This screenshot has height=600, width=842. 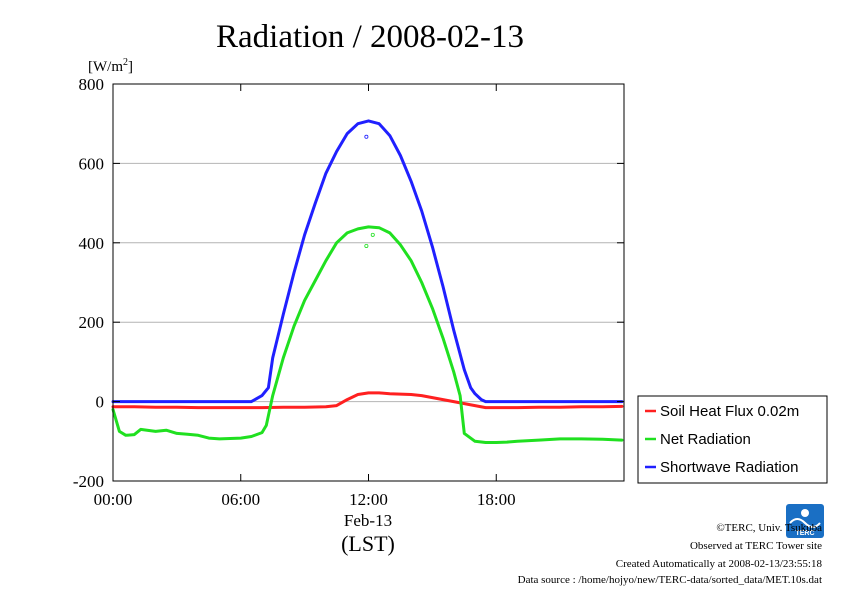 What do you see at coordinates (756, 546) in the screenshot?
I see `credit-site: Observed at TERC Tower site` at bounding box center [756, 546].